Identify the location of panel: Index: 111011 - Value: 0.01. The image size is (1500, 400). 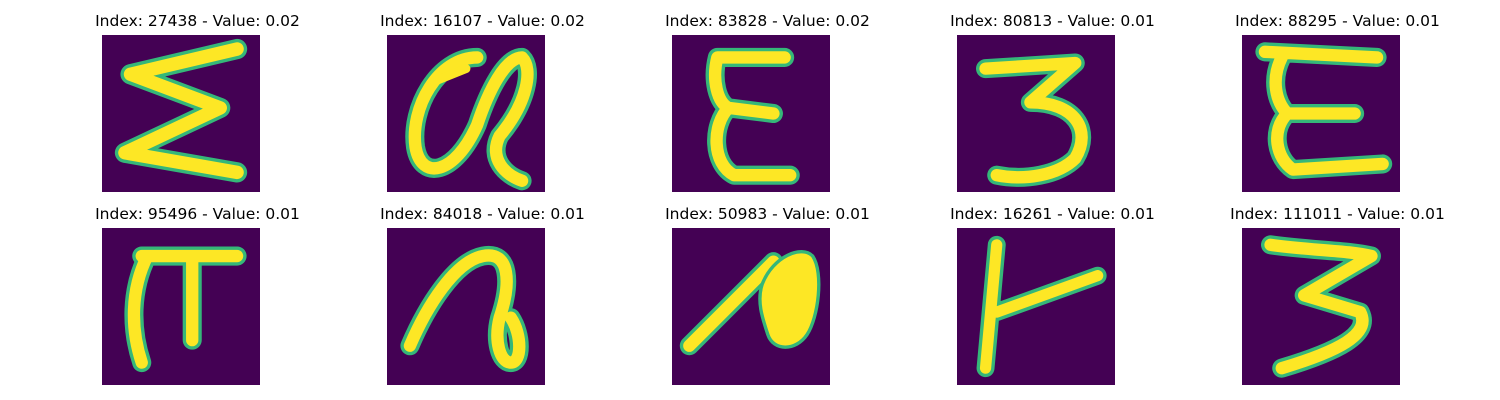
(1337, 289).